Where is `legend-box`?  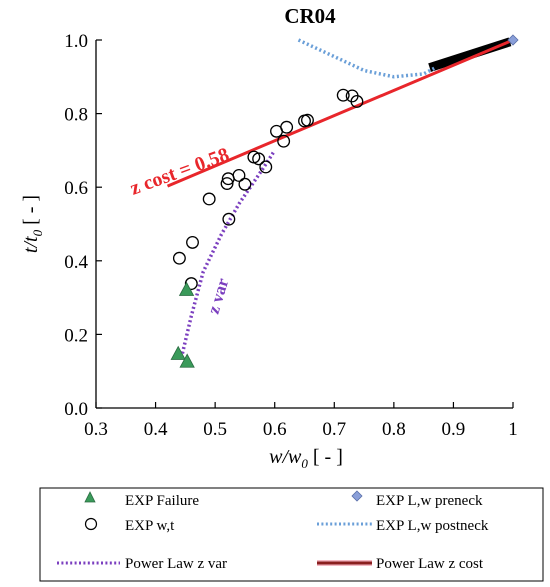 legend-box is located at coordinates (291, 534).